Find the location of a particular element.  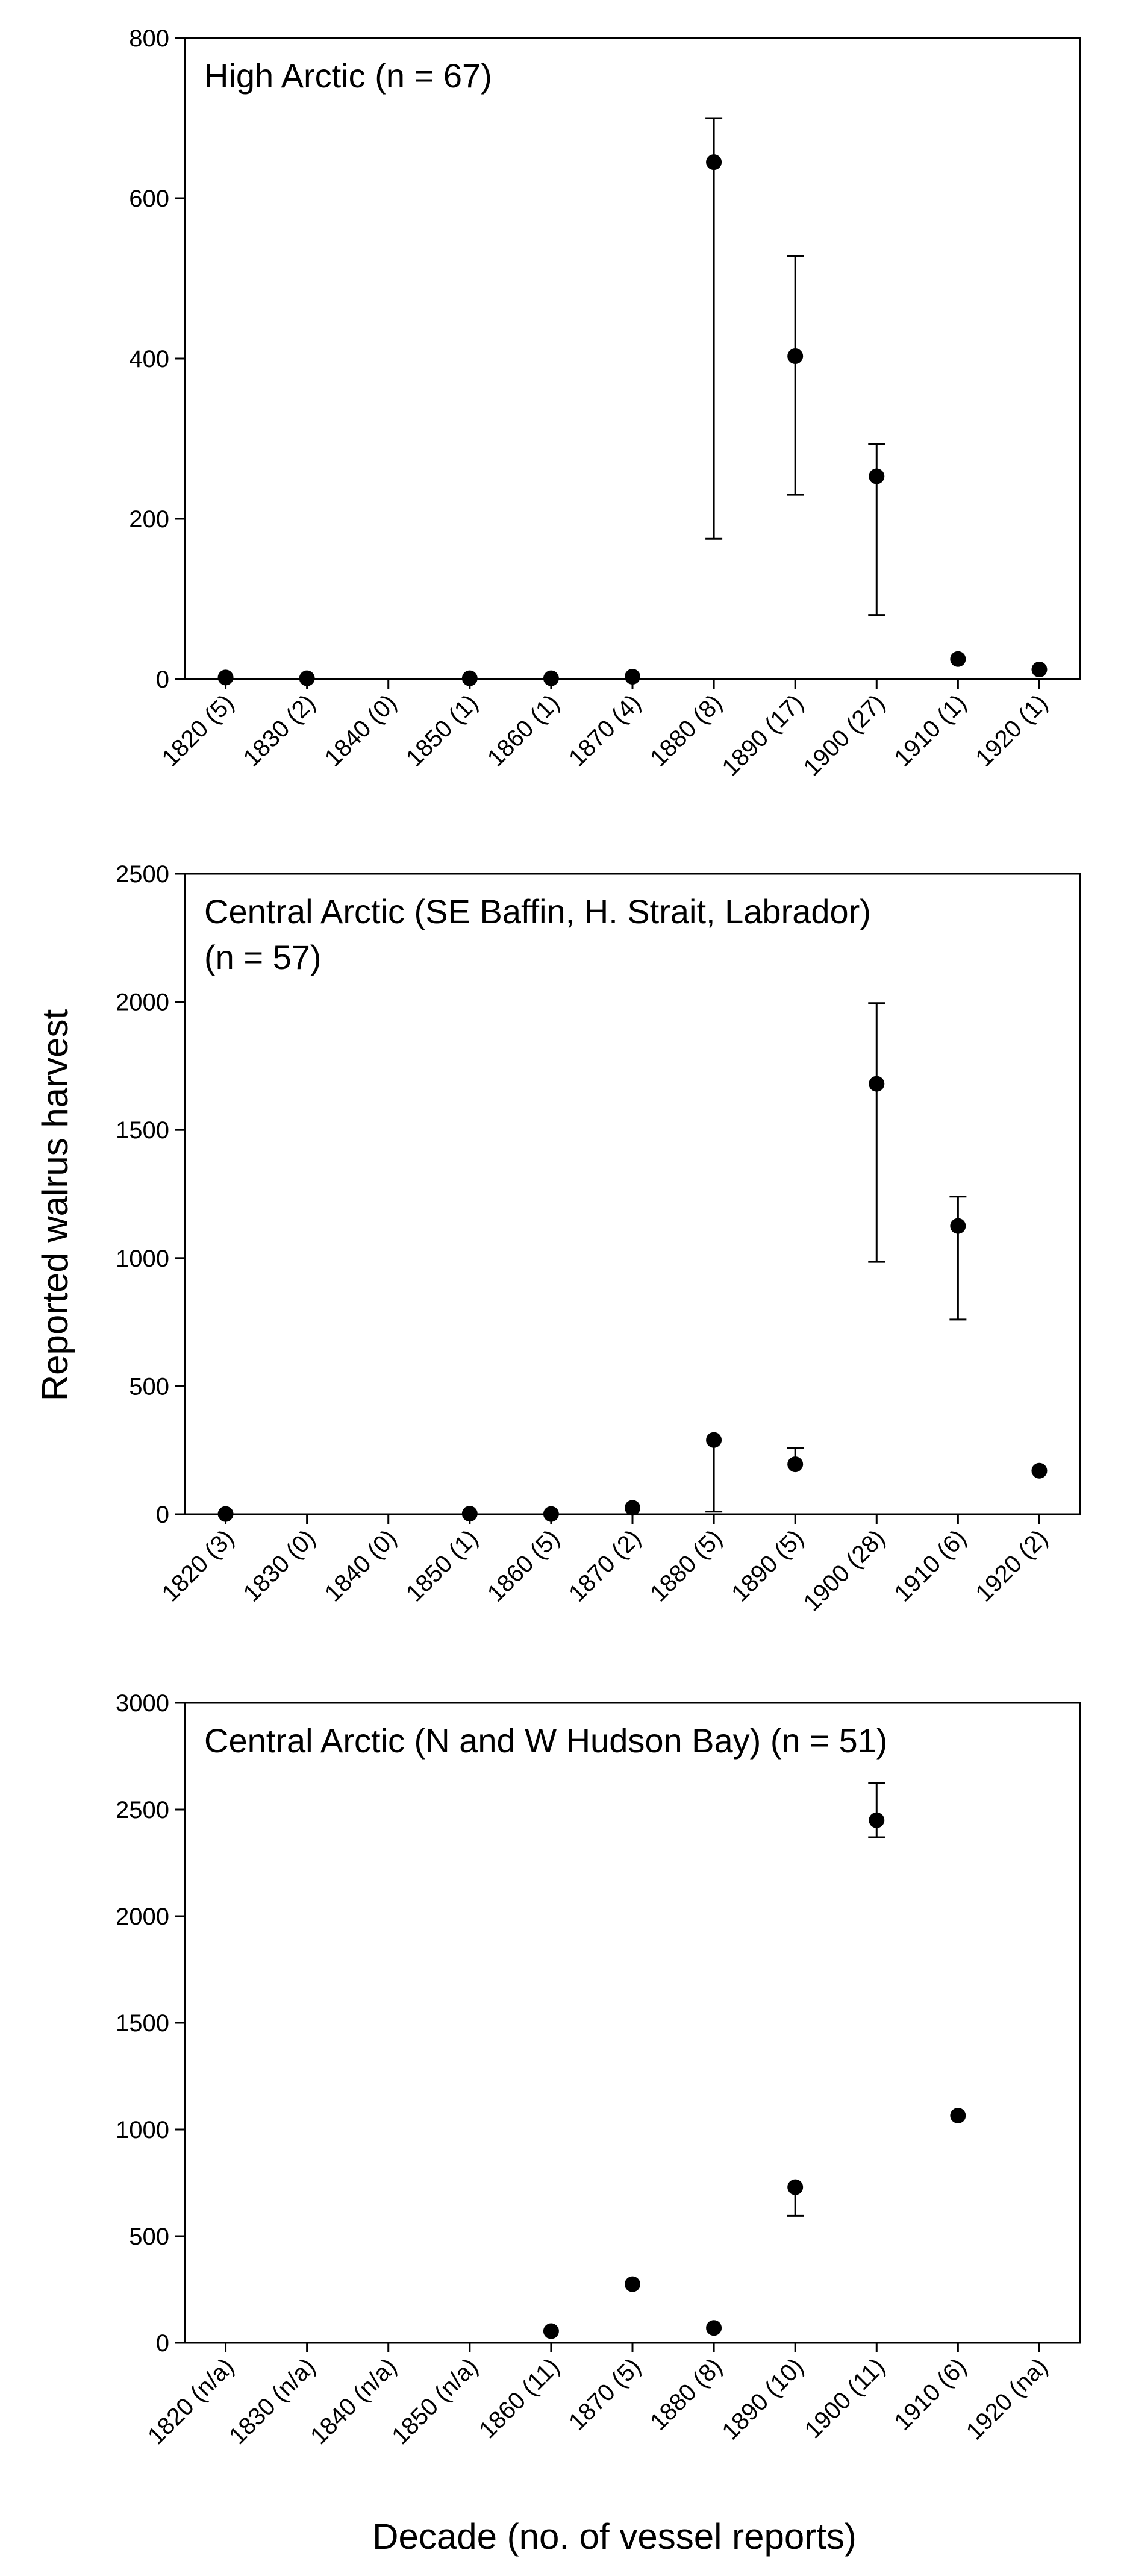

x-tick-label: 1870 (5) is located at coordinates (605, 2394).